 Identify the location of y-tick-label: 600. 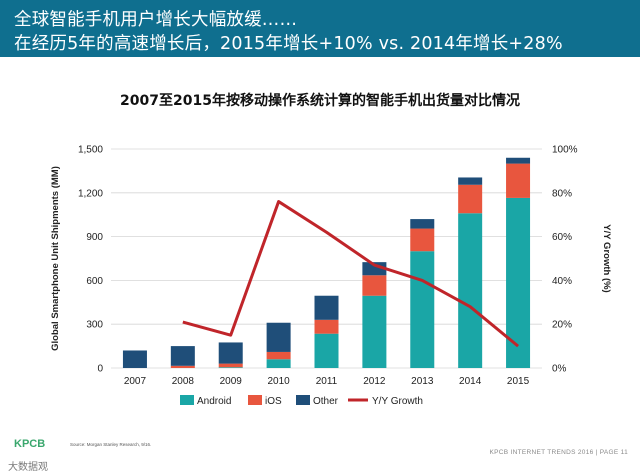
(94, 281).